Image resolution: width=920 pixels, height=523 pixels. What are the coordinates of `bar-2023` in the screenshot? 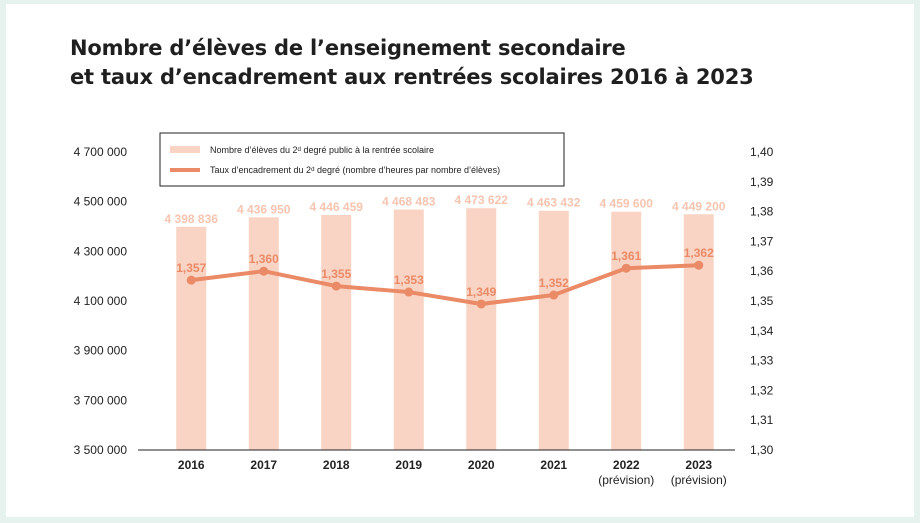 It's located at (698, 332).